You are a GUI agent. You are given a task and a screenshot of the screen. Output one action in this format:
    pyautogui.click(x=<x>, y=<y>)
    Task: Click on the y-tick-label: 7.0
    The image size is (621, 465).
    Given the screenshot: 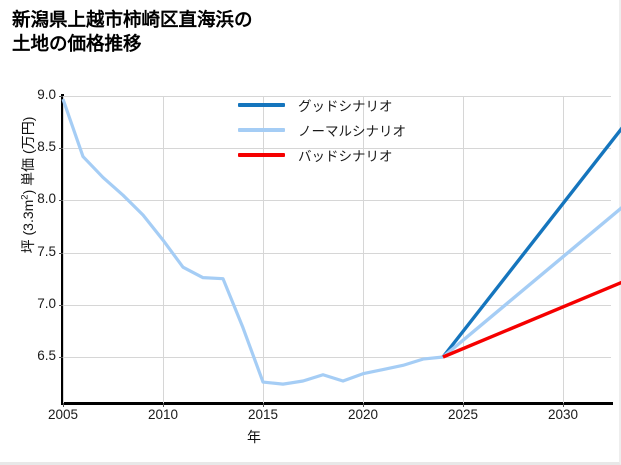 What is the action you would take?
    pyautogui.click(x=46, y=303)
    